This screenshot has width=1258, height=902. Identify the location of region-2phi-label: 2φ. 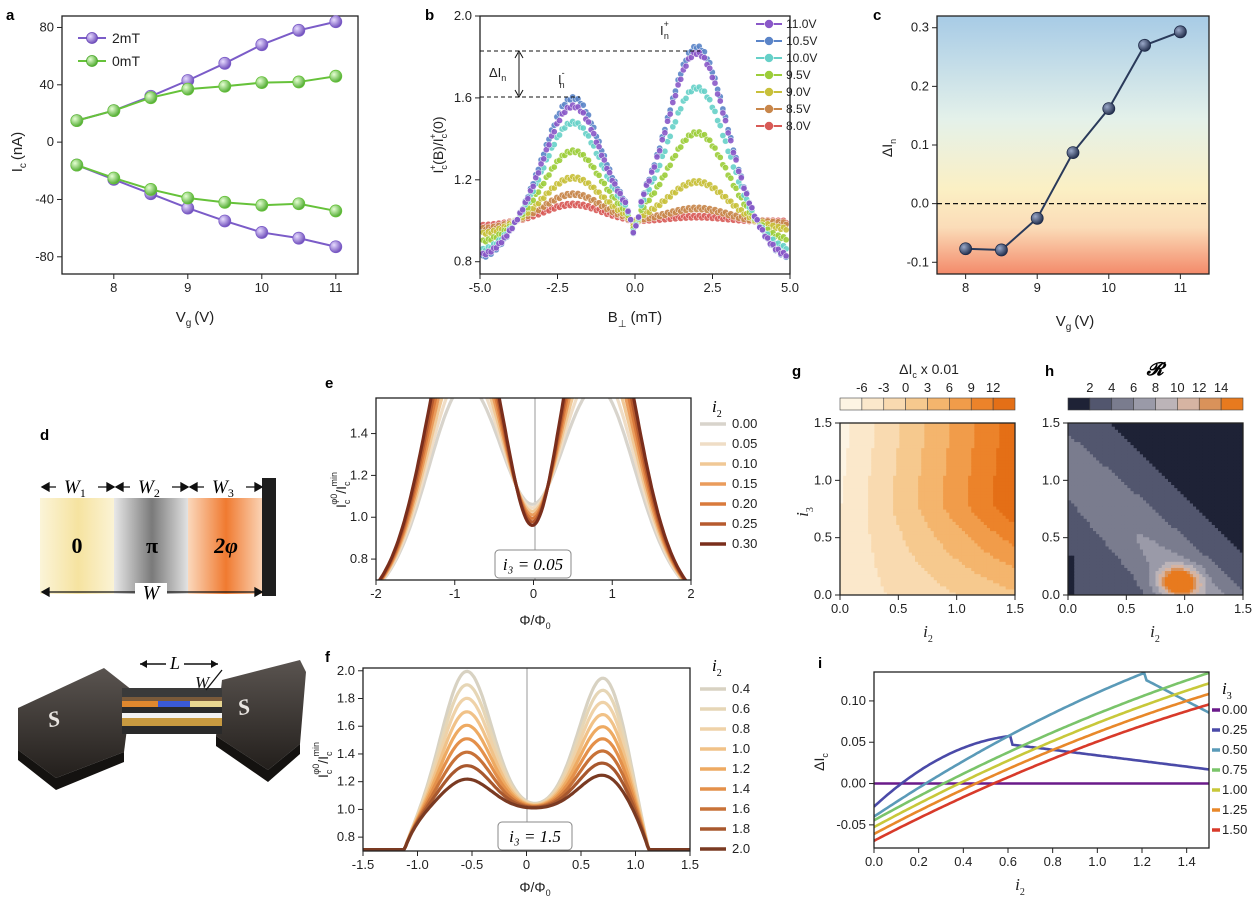
(225, 545).